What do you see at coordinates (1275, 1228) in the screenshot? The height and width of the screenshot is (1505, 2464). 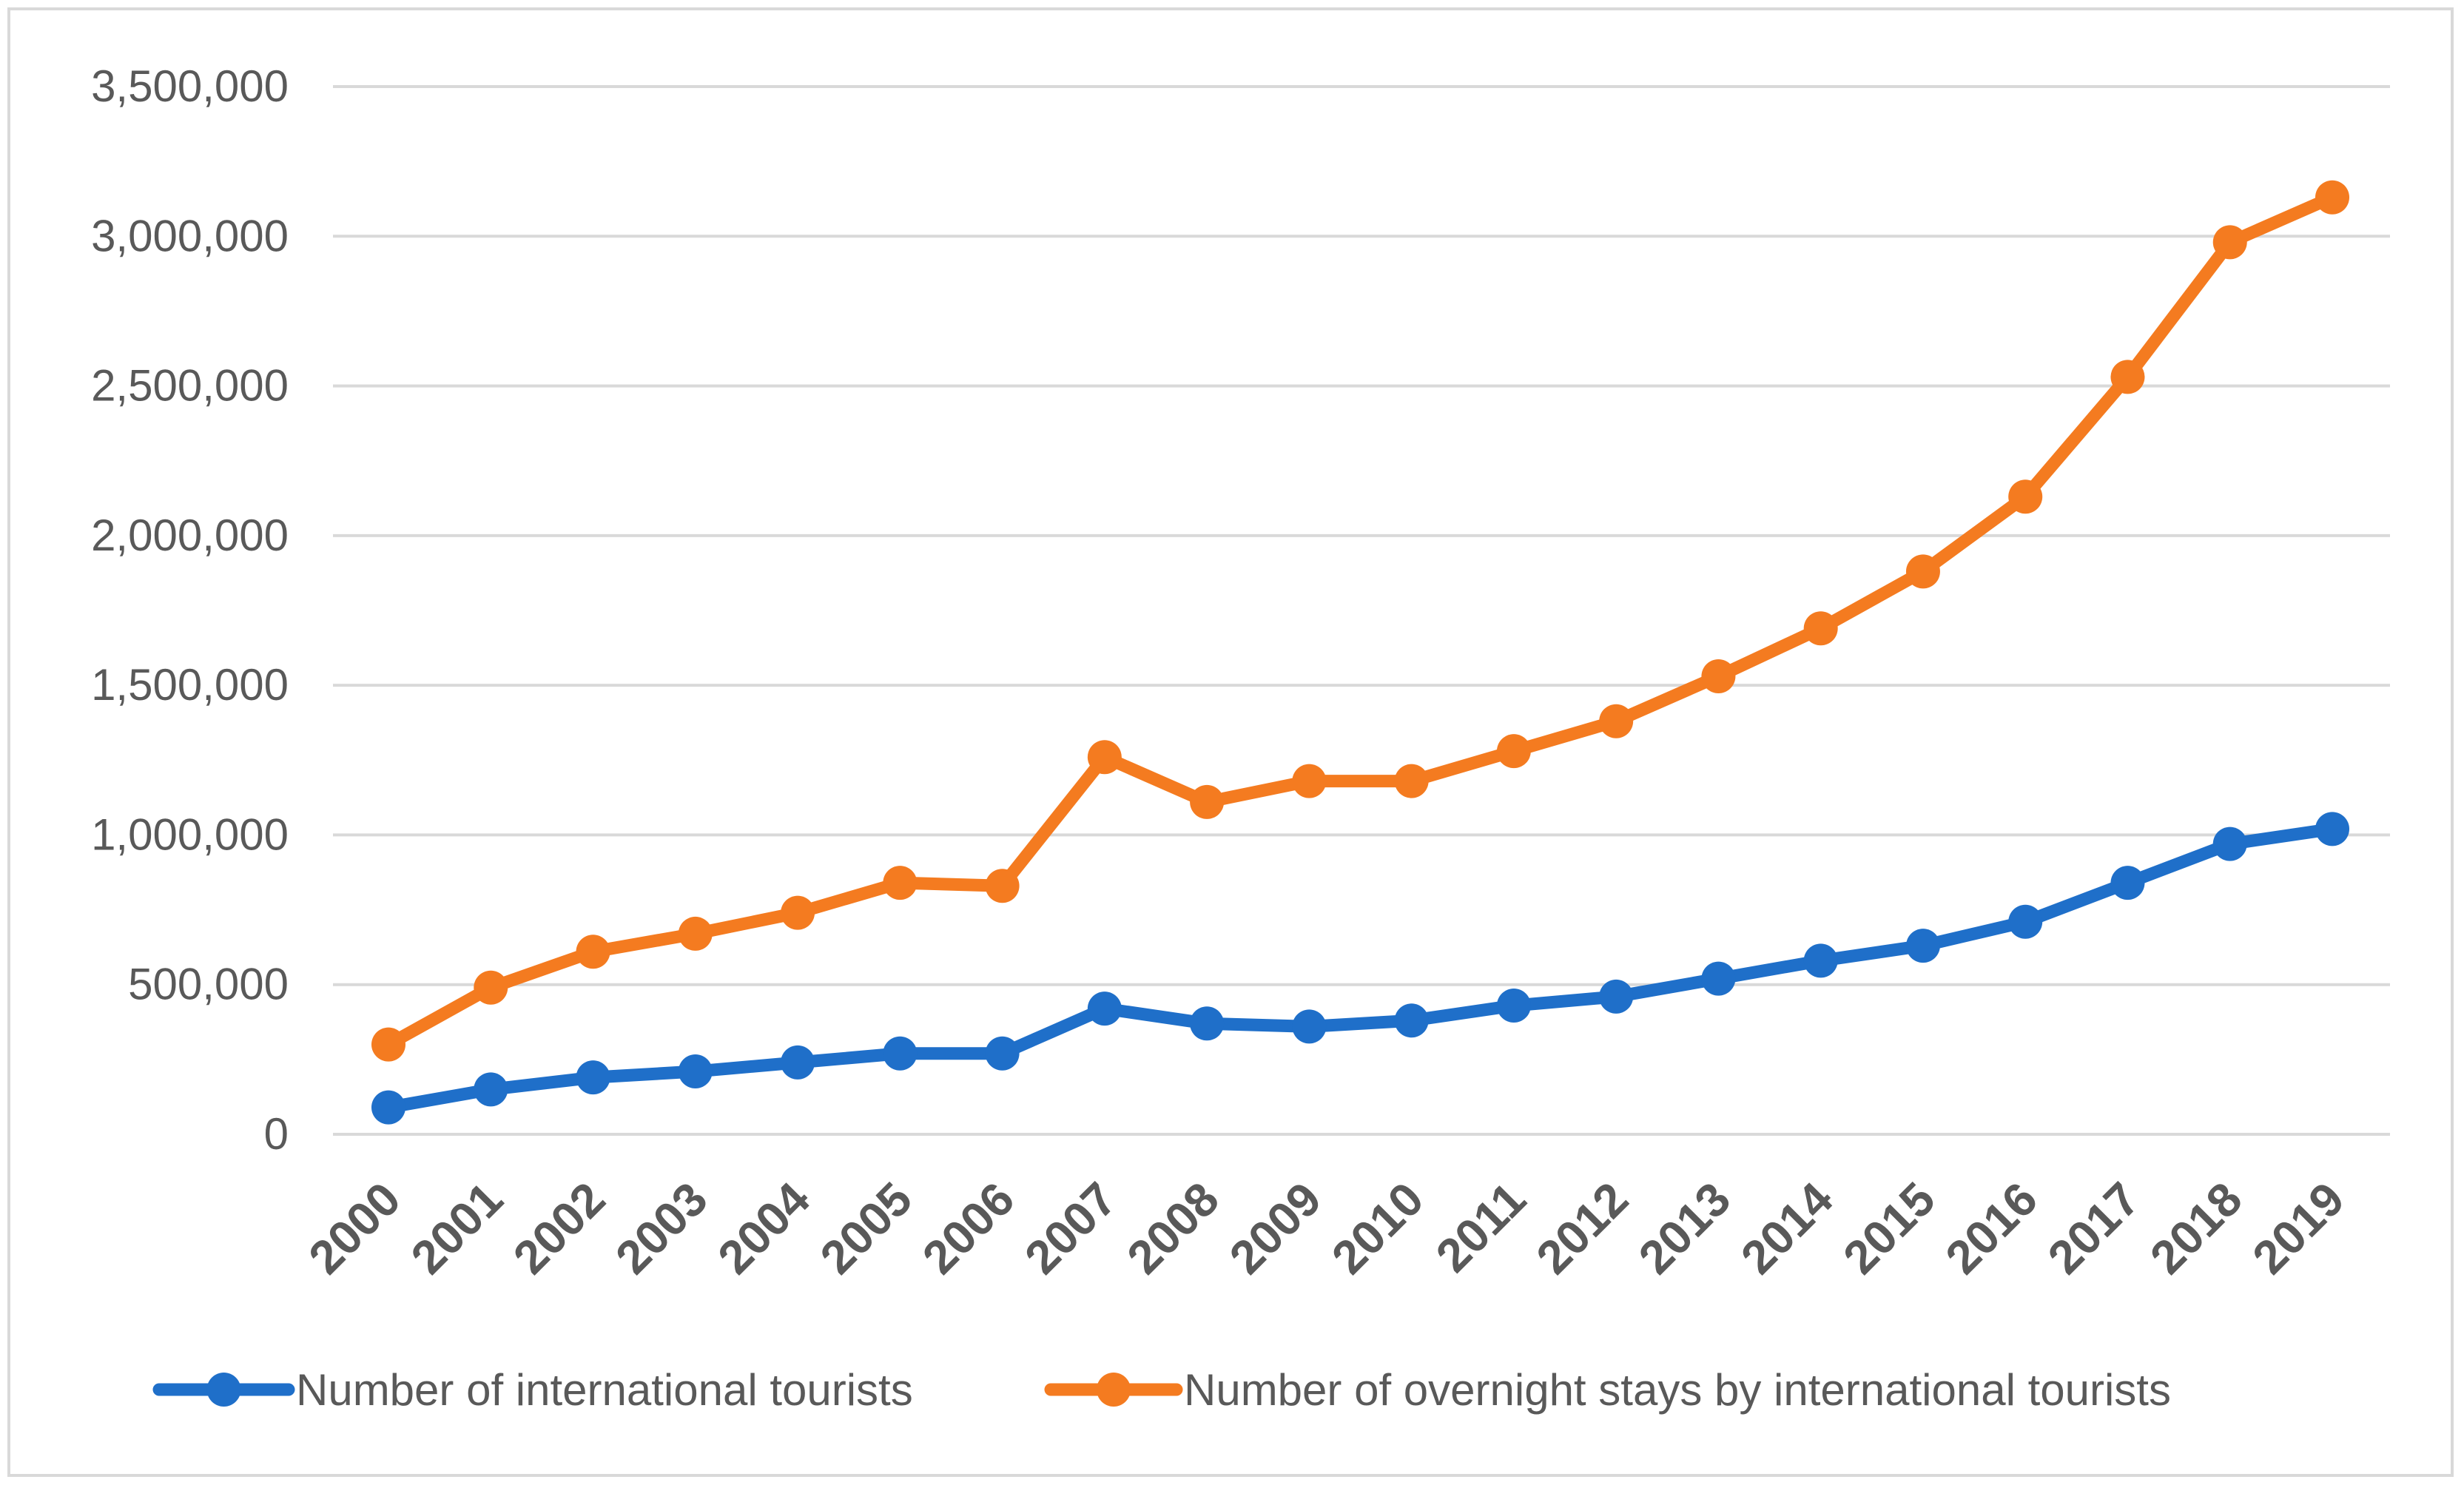 I see `x-tick-label: 2009` at bounding box center [1275, 1228].